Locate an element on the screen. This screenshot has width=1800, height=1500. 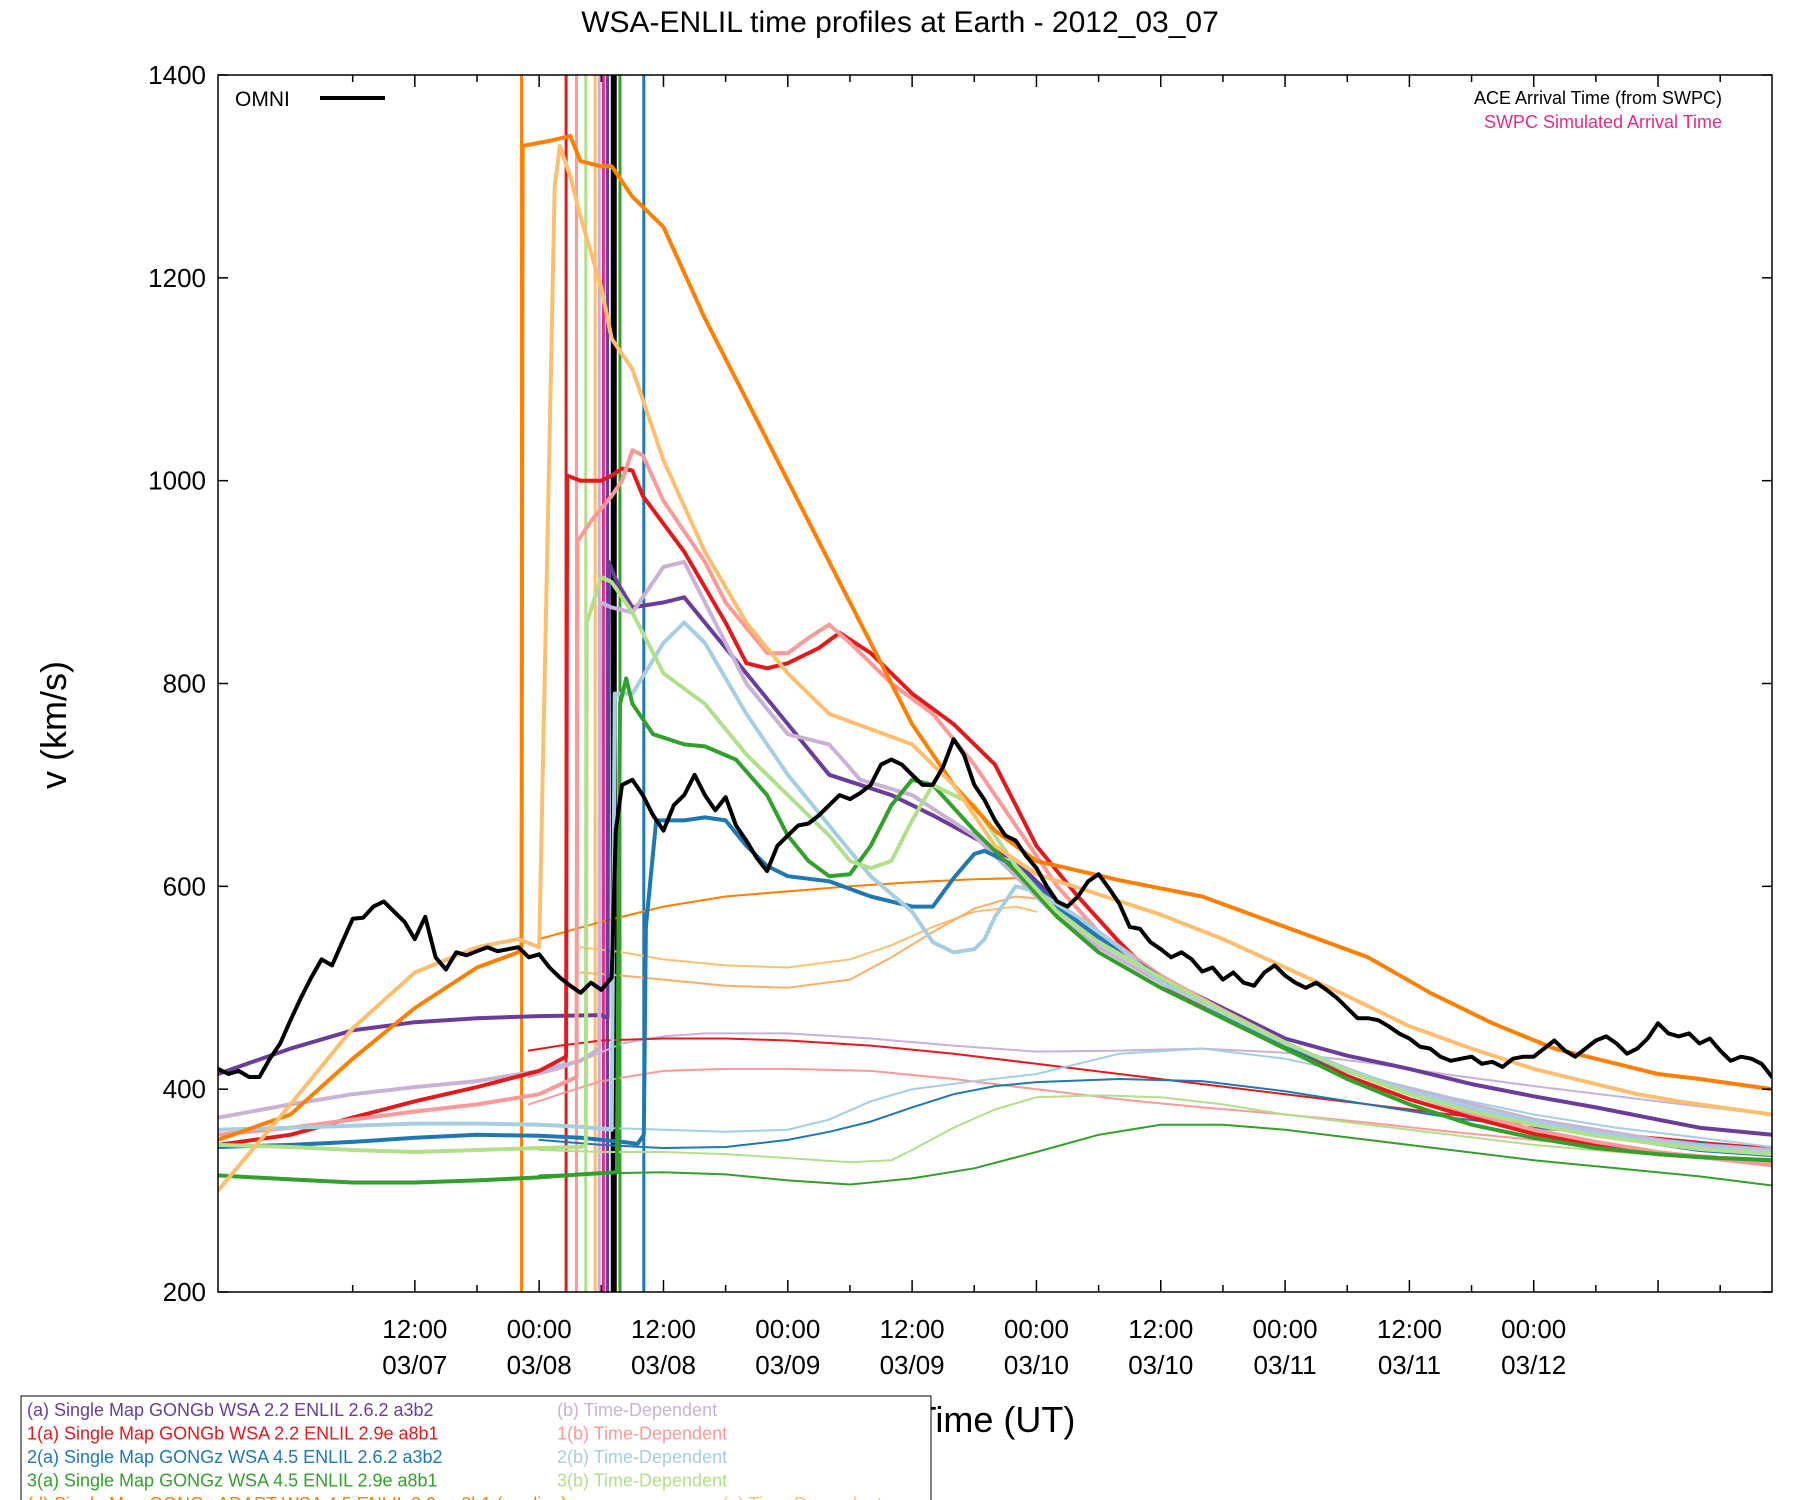
y-tick-label: 600 is located at coordinates (184, 886).